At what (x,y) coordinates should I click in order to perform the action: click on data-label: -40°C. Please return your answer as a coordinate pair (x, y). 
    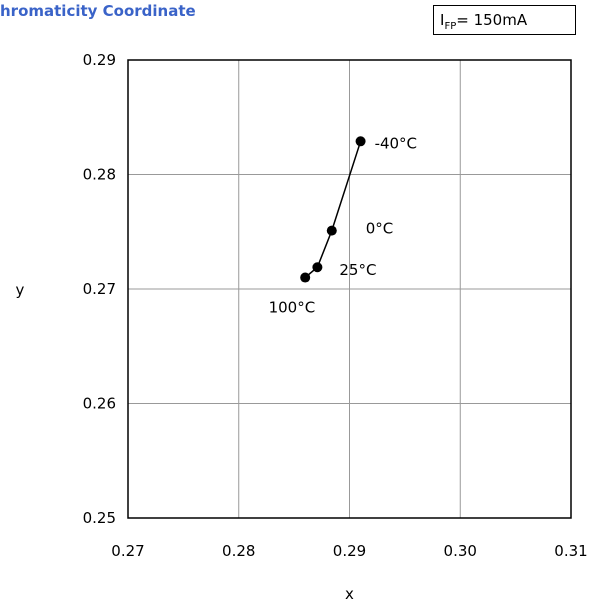
    Looking at the image, I should click on (396, 143).